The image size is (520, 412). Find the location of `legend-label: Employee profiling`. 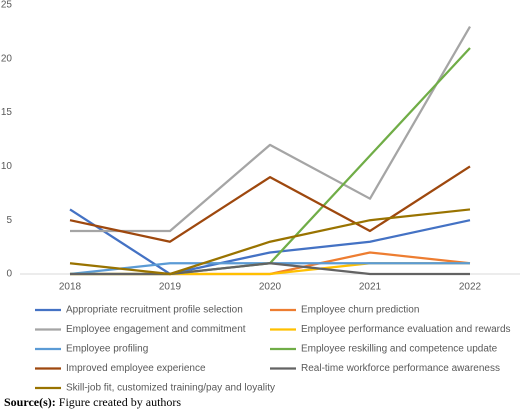

legend-label: Employee profiling is located at coordinates (107, 349).